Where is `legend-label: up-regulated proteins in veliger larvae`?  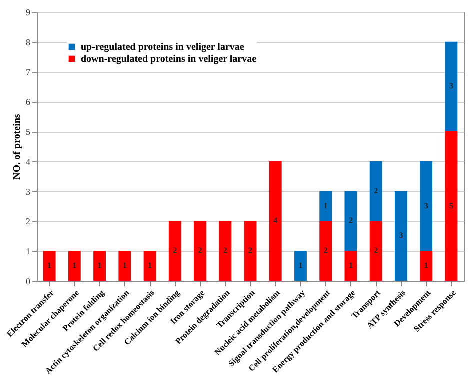
legend-label: up-regulated proteins in veliger larvae is located at coordinates (163, 47).